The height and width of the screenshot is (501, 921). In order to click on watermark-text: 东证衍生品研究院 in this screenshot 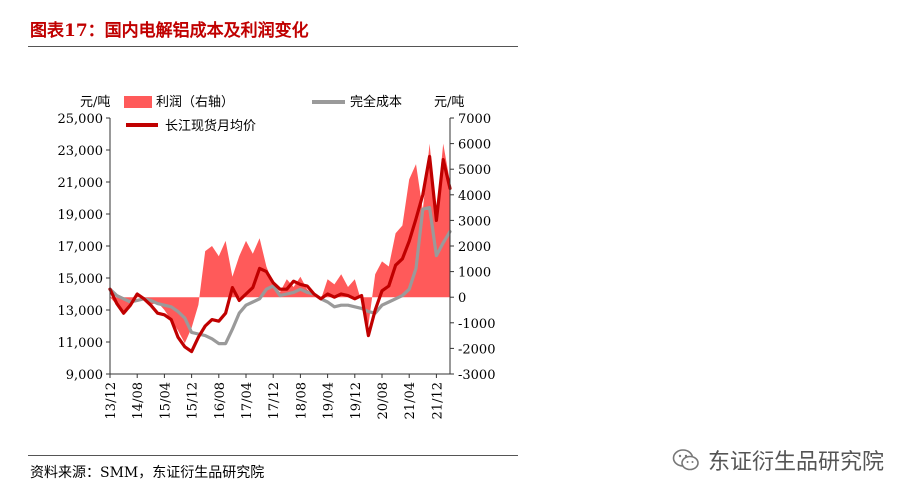, I will do `click(796, 462)`.